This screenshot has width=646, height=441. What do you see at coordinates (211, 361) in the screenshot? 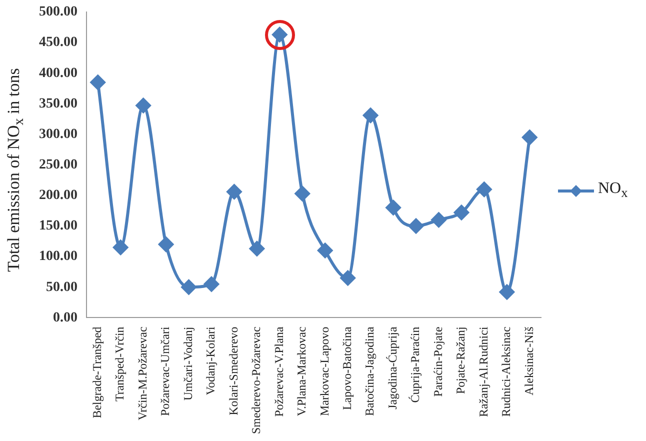
I see `x-tick-label: Vodanj-Kolari` at bounding box center [211, 361].